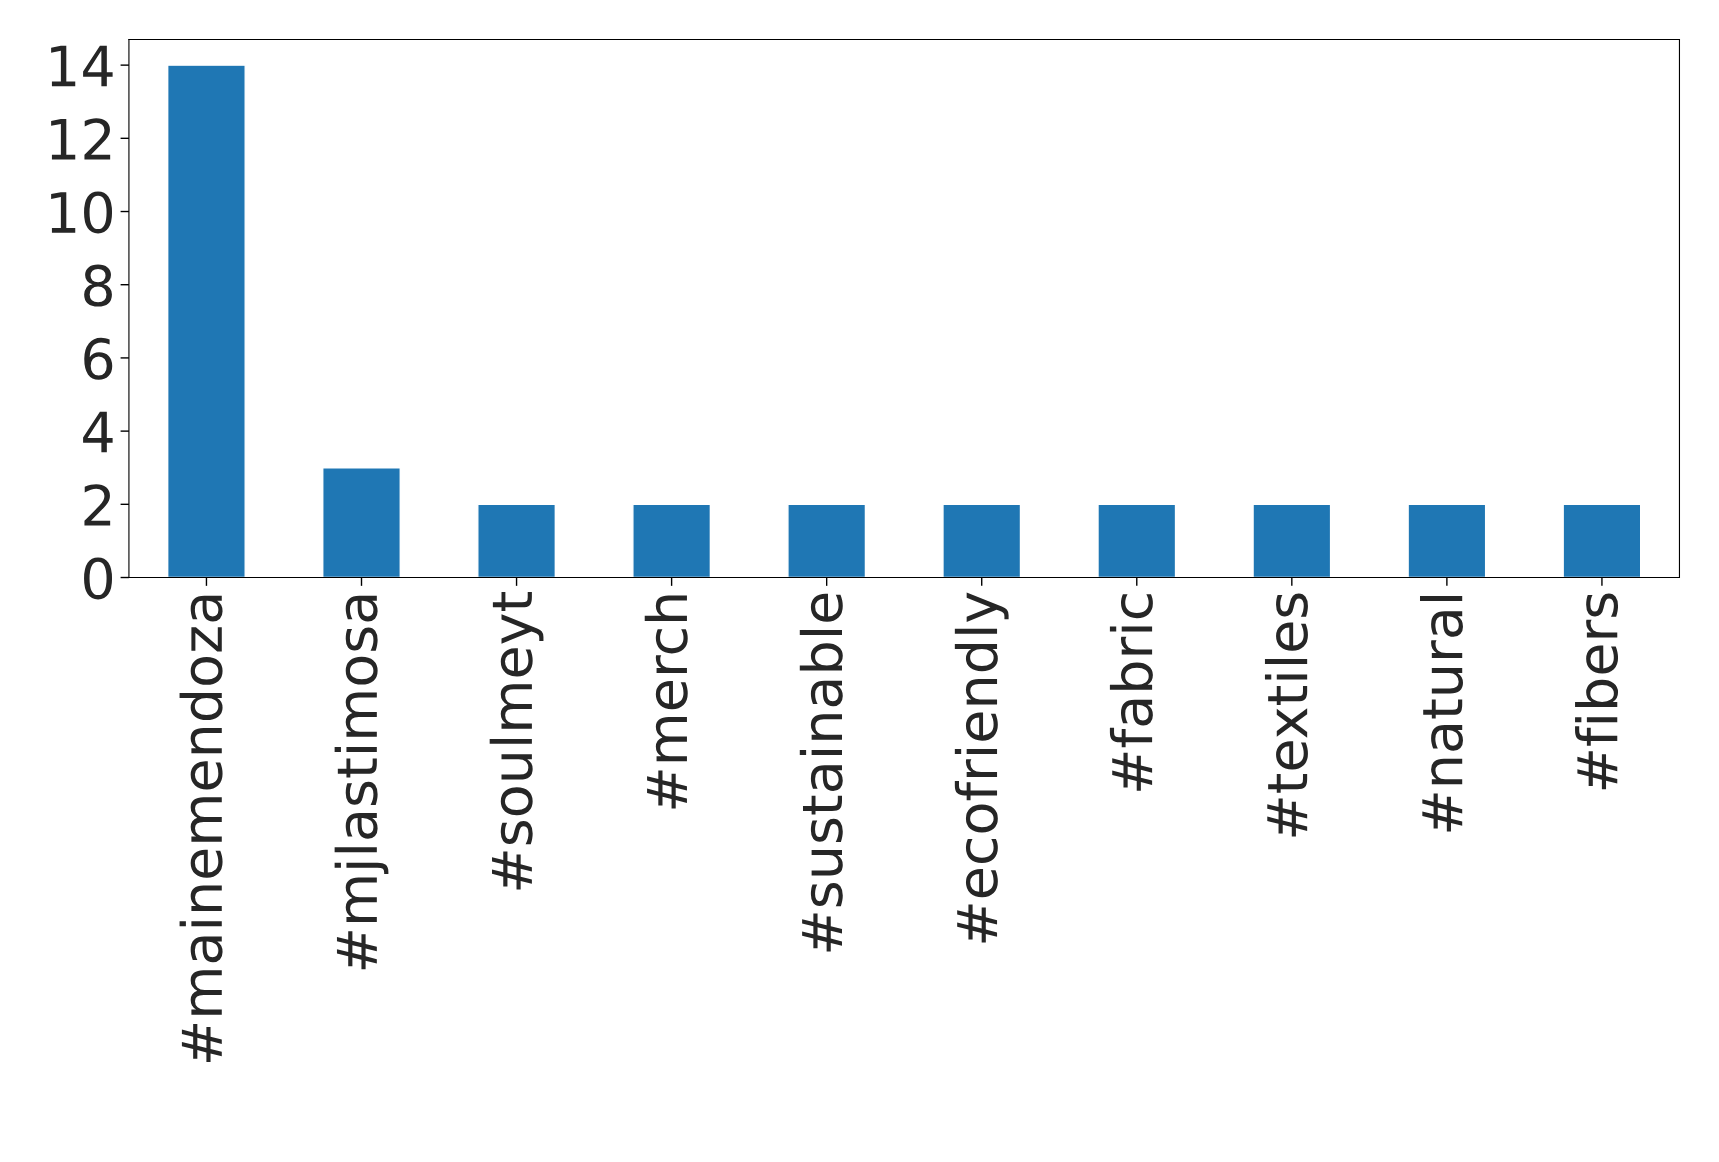  What do you see at coordinates (1597, 691) in the screenshot?
I see `x-tick-label: #fibers` at bounding box center [1597, 691].